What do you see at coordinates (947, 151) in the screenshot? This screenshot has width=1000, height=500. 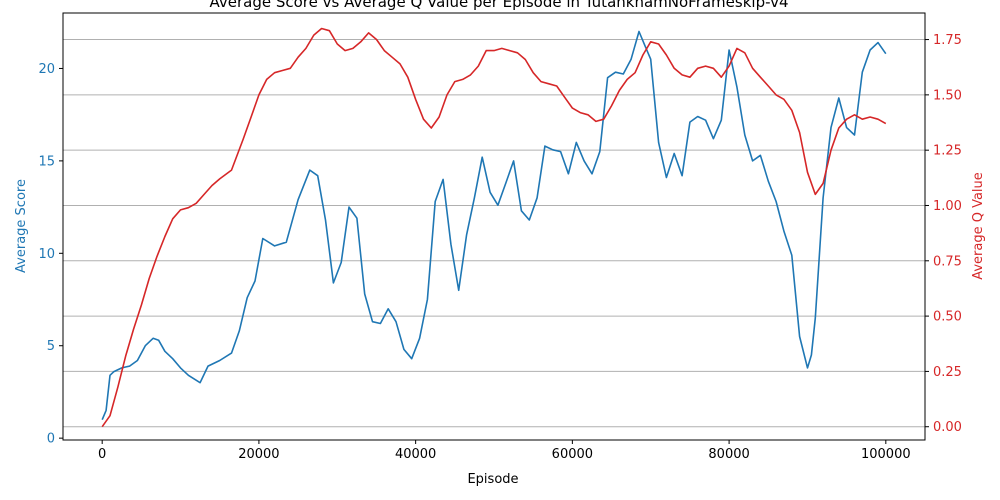 I see `y-right-tick-label-5: 1.25` at bounding box center [947, 151].